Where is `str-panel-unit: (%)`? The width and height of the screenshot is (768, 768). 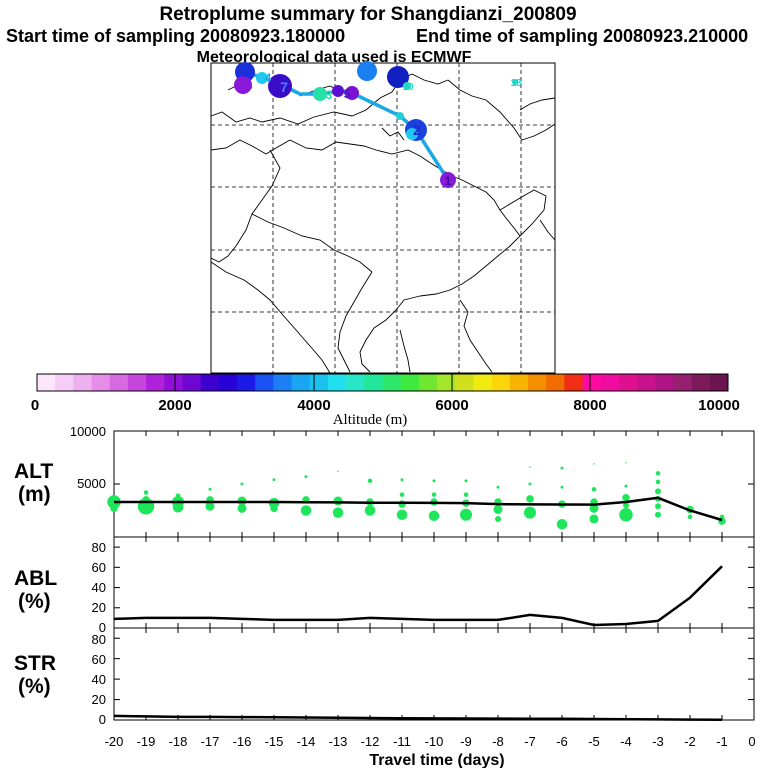
str-panel-unit: (%) is located at coordinates (34, 686).